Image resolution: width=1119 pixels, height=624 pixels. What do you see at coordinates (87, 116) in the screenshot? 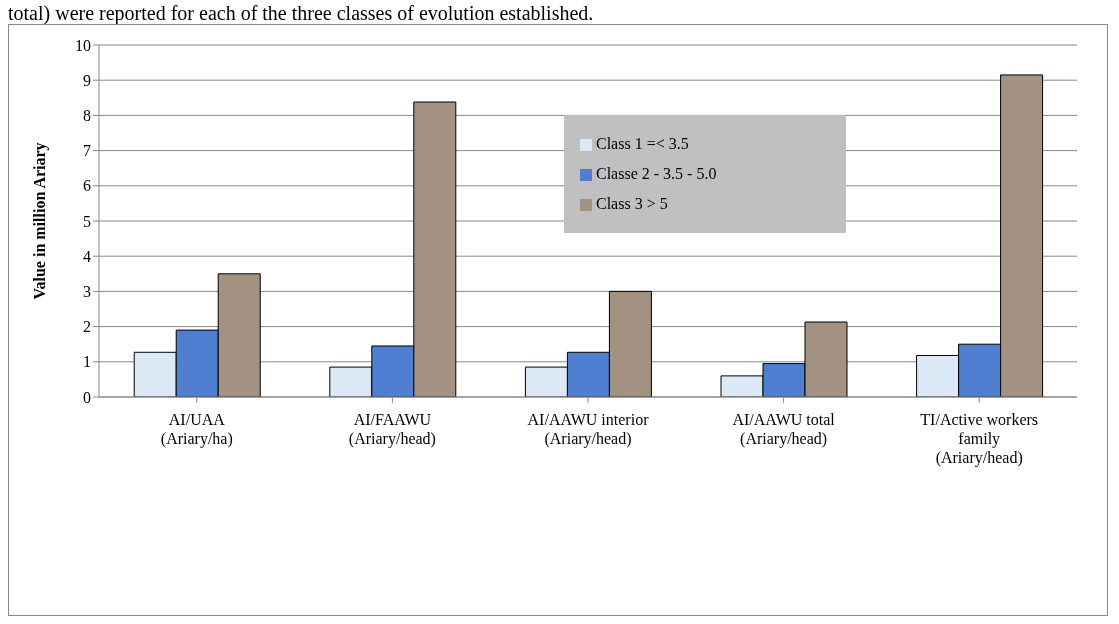
I see `y-tick-label: 8` at bounding box center [87, 116].